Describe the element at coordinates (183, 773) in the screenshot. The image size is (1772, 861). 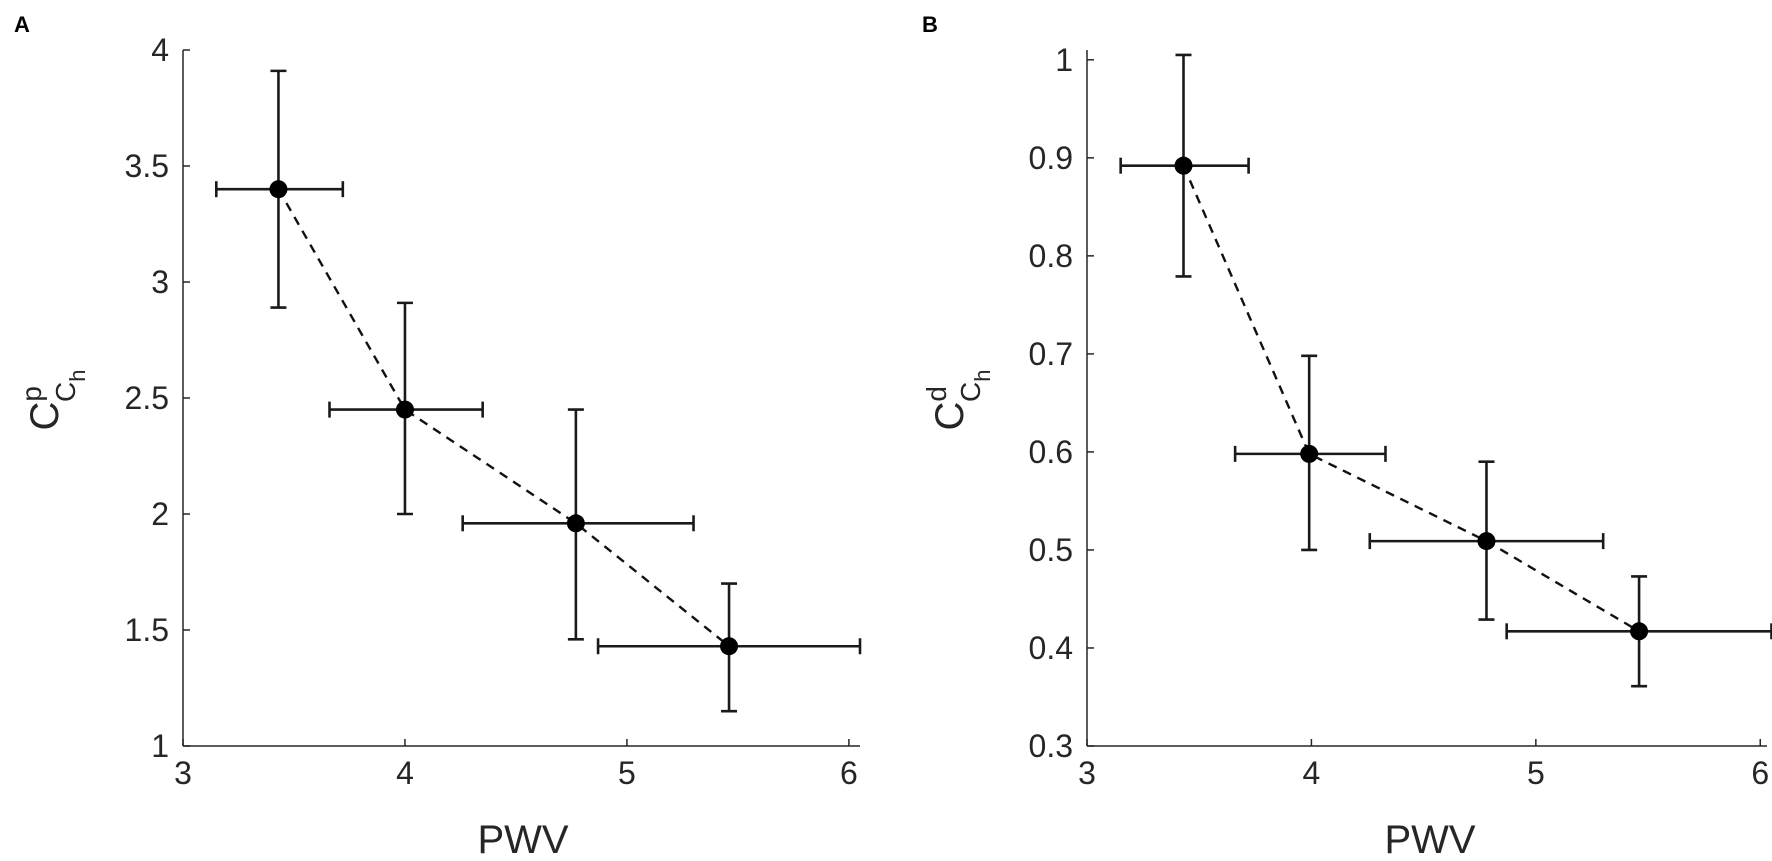
I see `x-tick-label-a: 3` at that location.